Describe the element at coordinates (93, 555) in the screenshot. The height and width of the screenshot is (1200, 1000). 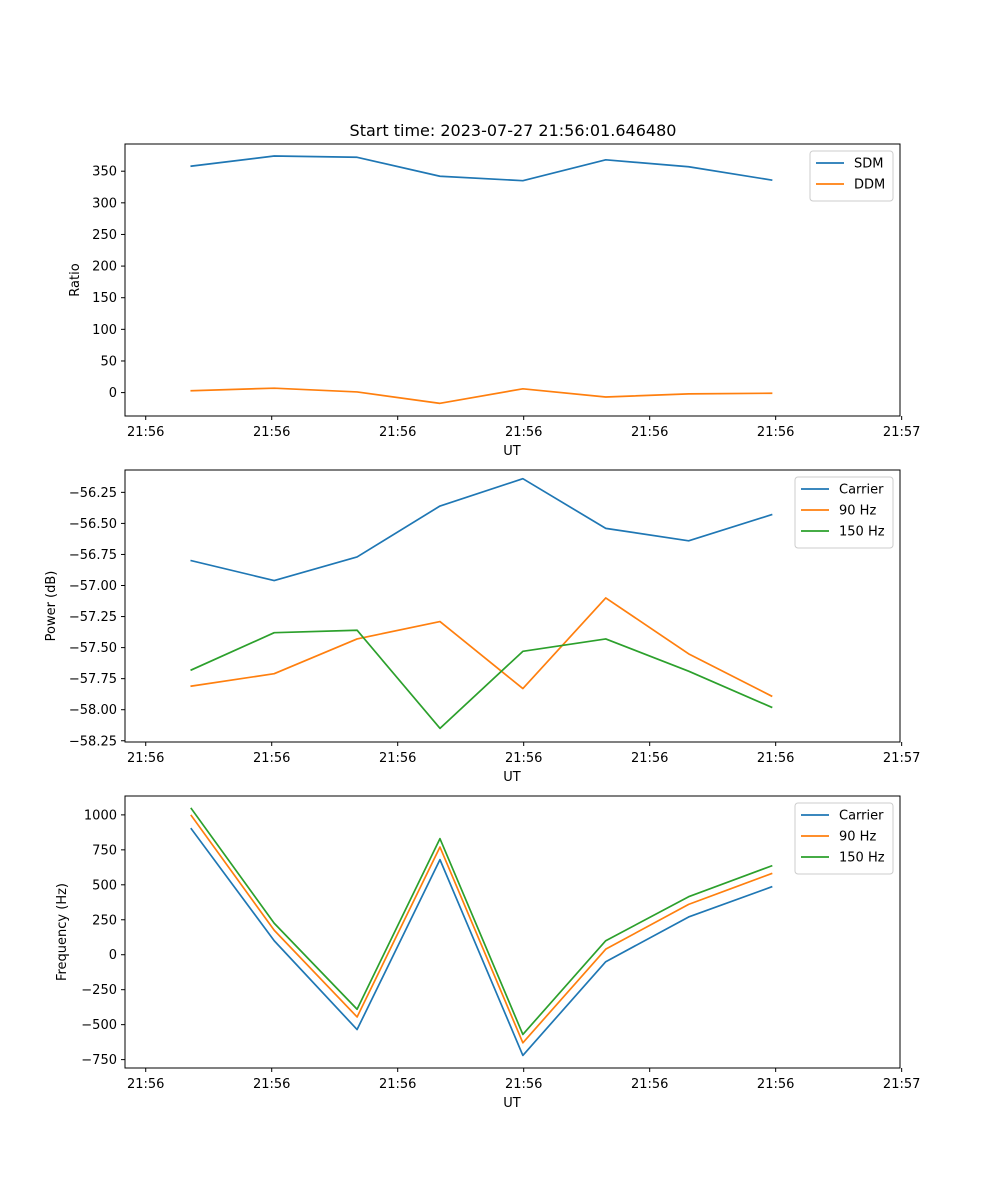
I see `y-tick-label: −56.75` at that location.